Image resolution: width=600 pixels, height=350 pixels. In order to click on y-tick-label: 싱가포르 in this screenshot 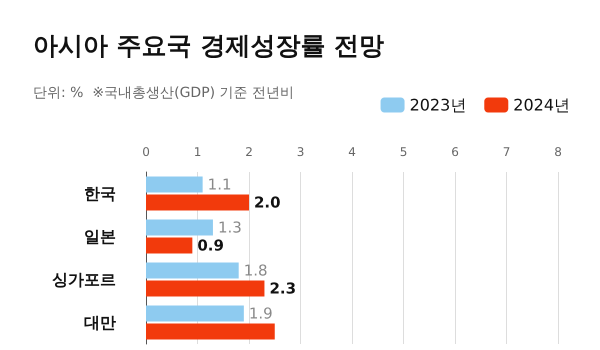, I will do `click(84, 279)`.